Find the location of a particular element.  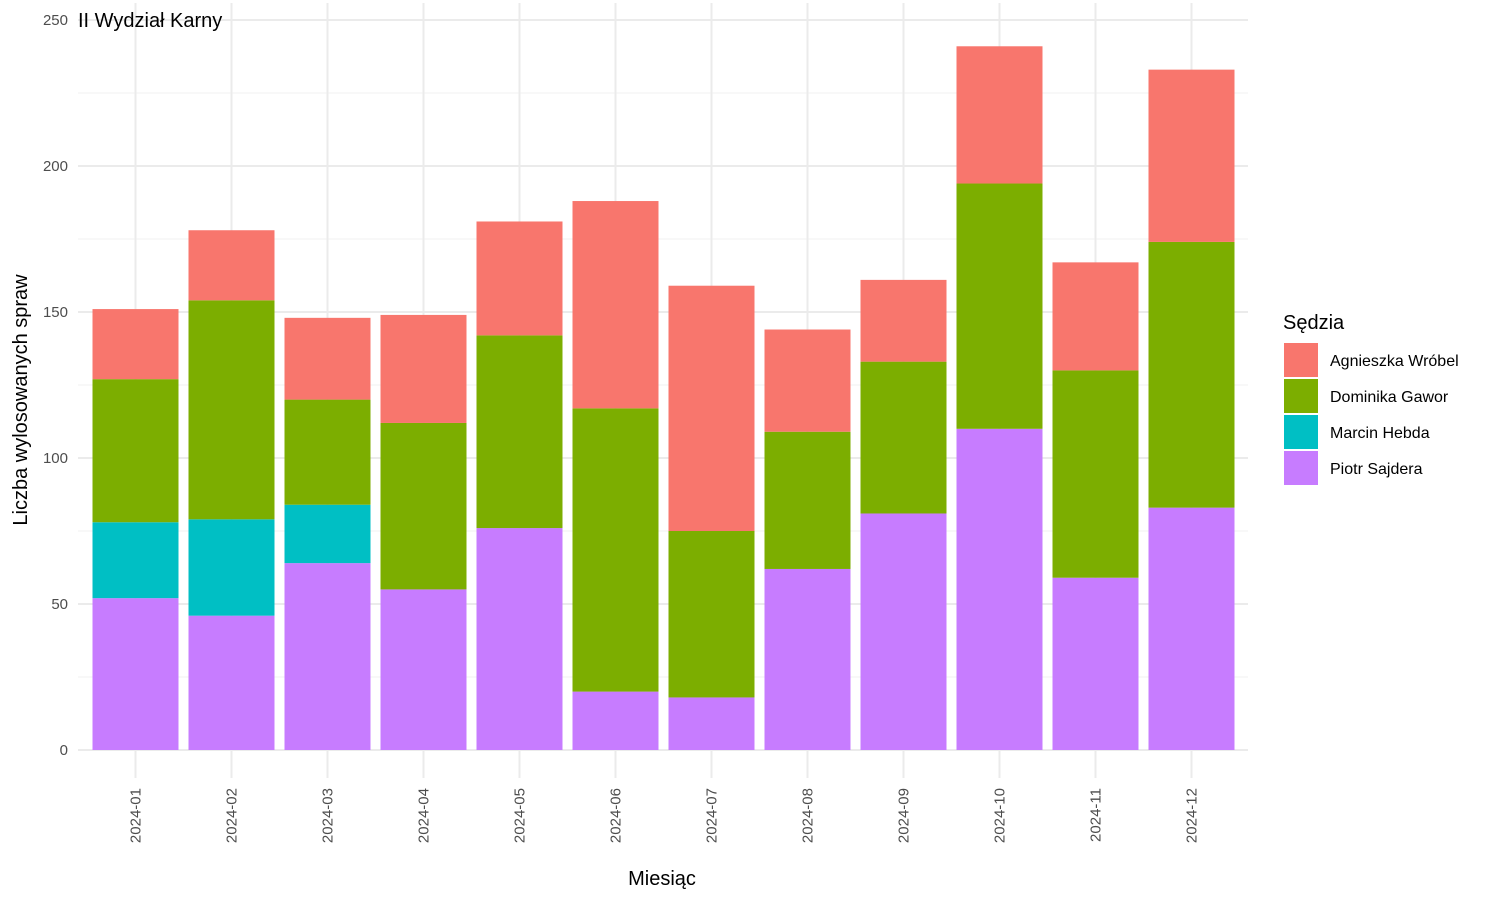

x-tick-label: 2024-10 is located at coordinates (1000, 815).